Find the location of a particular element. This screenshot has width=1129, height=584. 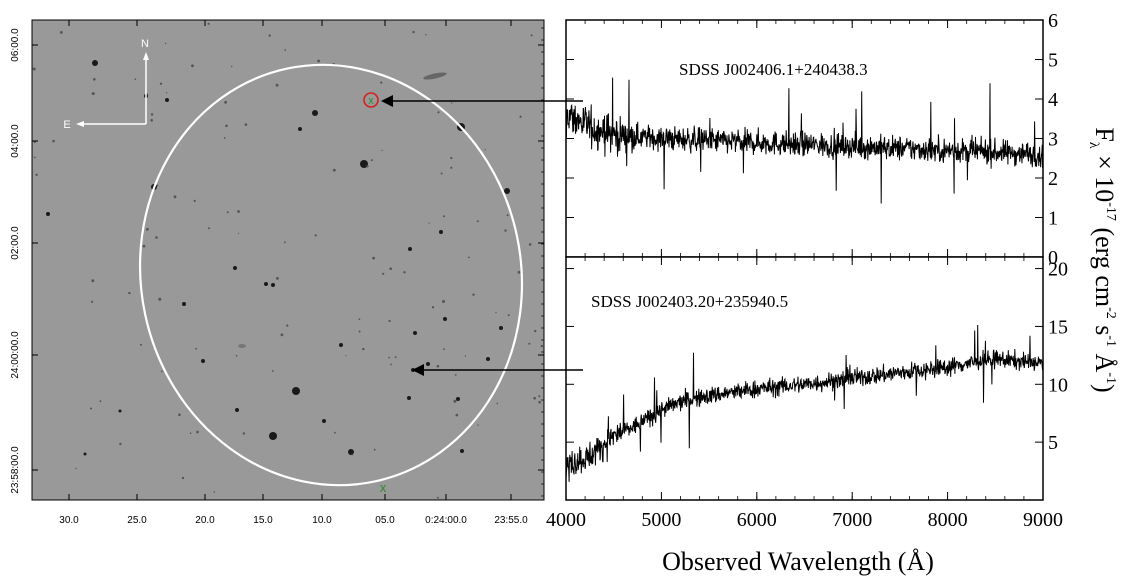

y-tick-label-top: 6 is located at coordinates (1053, 21).